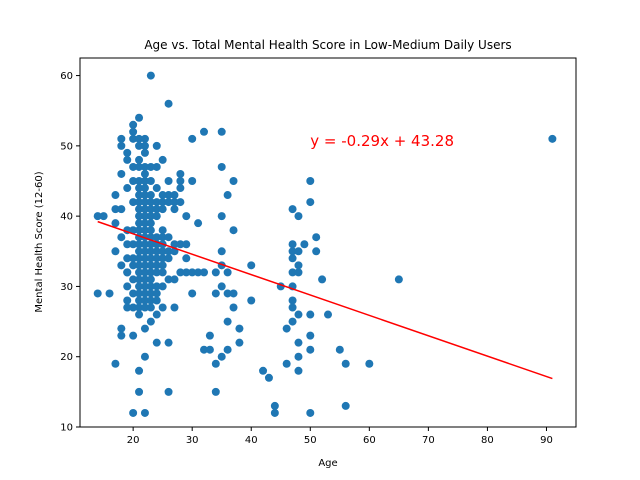 The height and width of the screenshot is (480, 640). I want to click on x-tick-label: 70, so click(428, 440).